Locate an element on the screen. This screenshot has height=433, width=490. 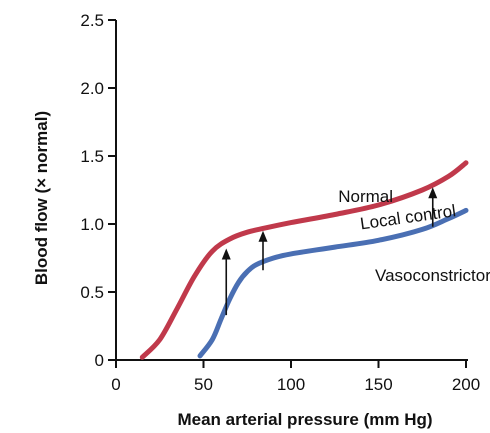
x-tick-label-0: 0 is located at coordinates (115, 384).